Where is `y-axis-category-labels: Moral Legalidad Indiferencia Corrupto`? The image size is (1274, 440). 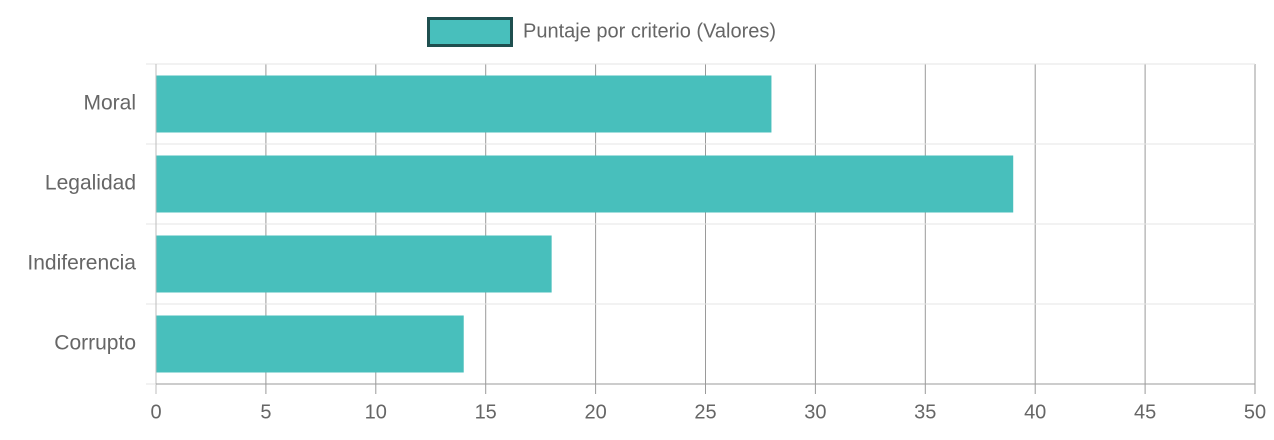 y-axis-category-labels: Moral Legalidad Indiferencia Corrupto is located at coordinates (81, 223).